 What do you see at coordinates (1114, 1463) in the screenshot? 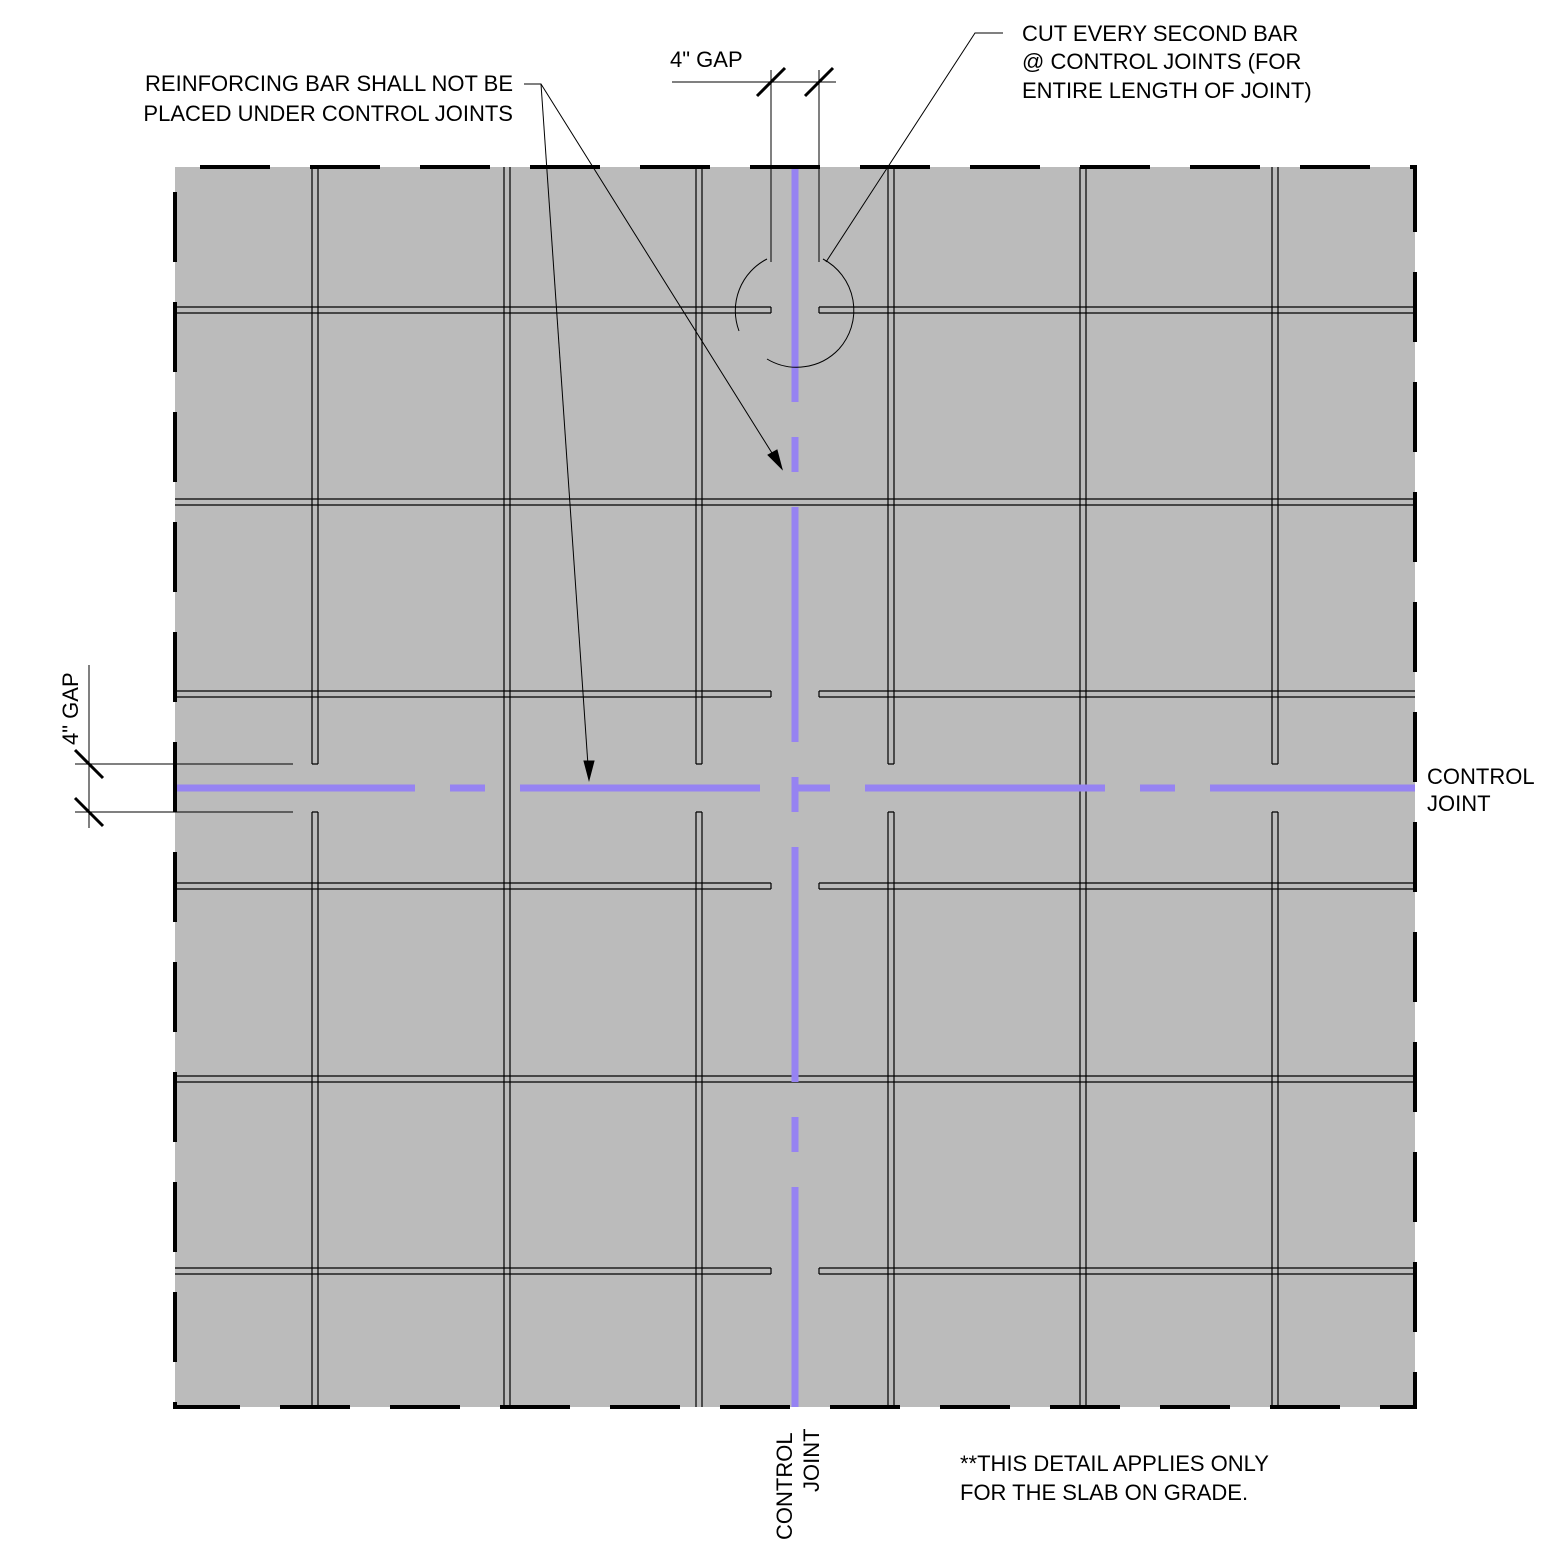
I see `applies-note-line1: **THIS DETAIL APPLIES ONLY` at bounding box center [1114, 1463].